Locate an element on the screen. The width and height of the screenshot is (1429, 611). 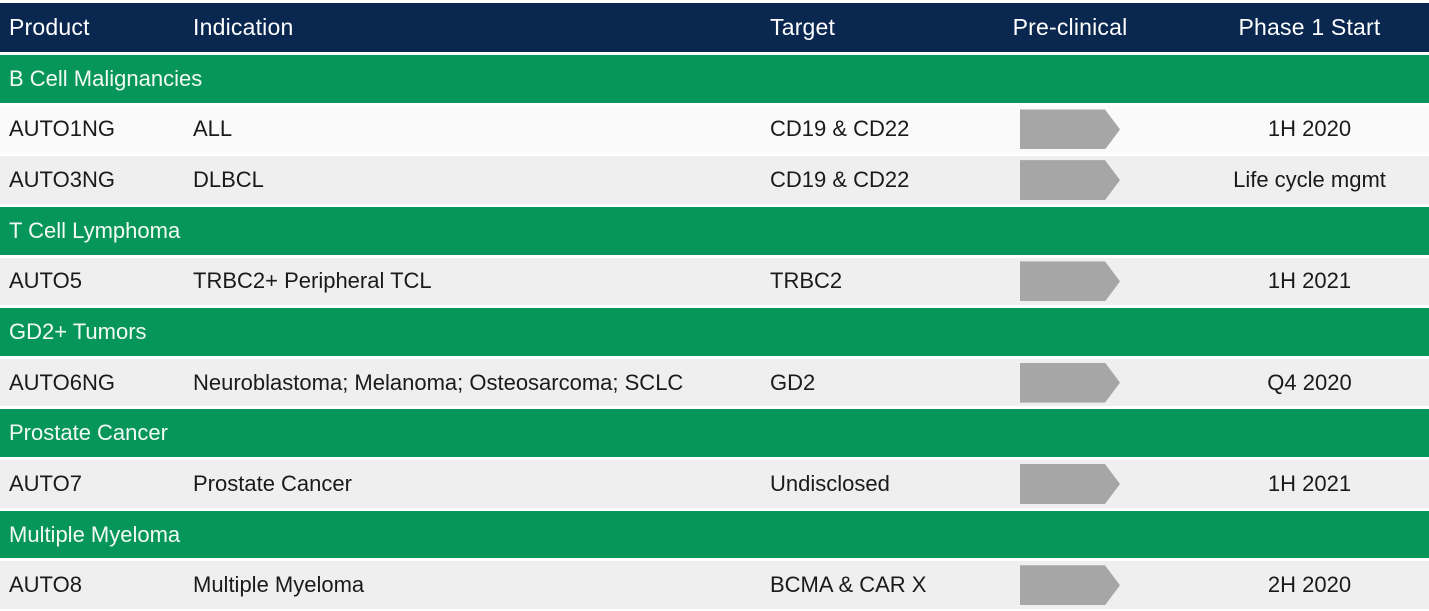
section-title: GD2+ Tumors is located at coordinates (78, 332).